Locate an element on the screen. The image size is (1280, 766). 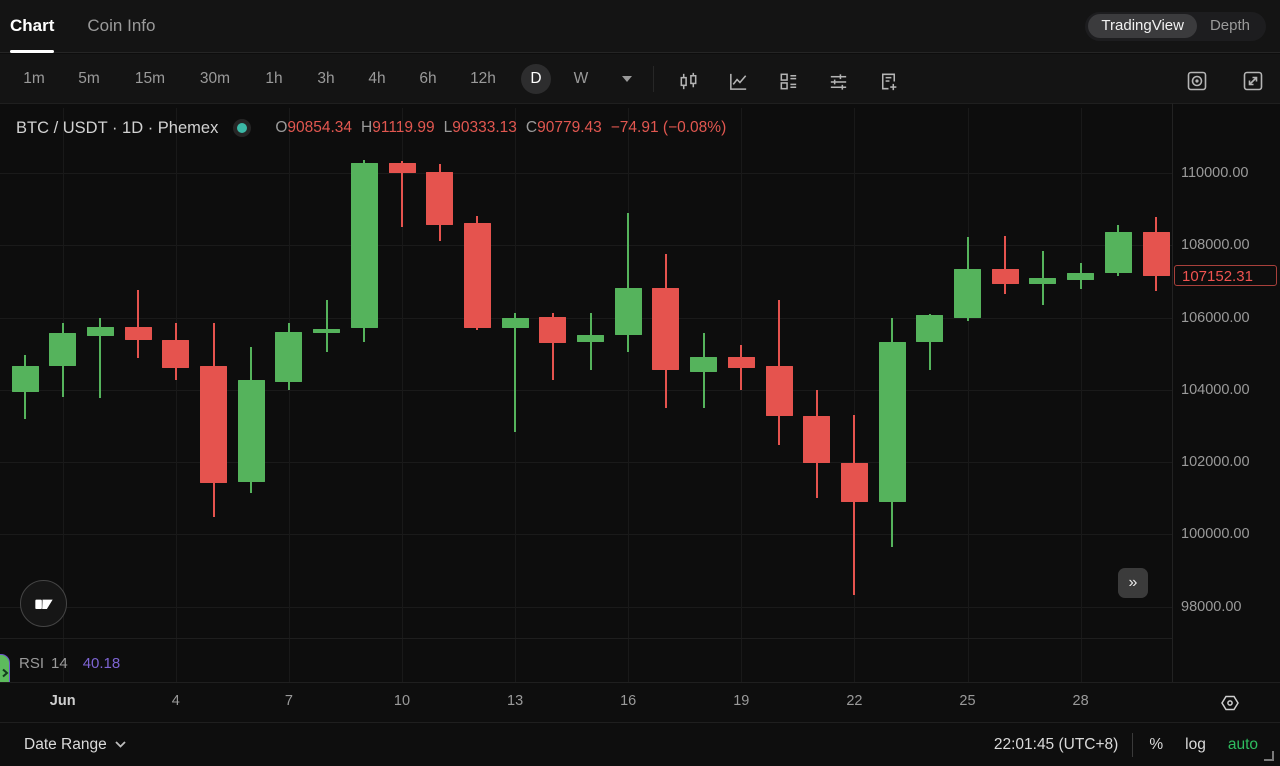
time-axis-label: 13 is located at coordinates (515, 701).